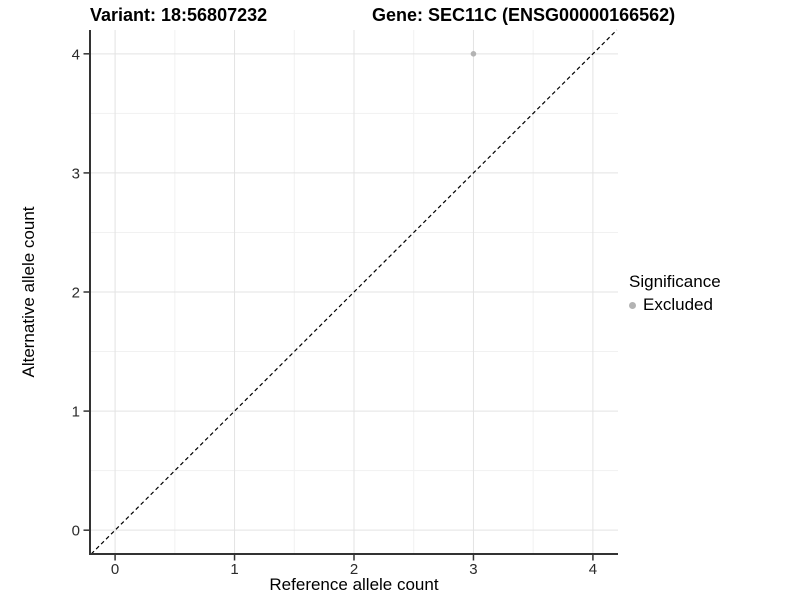 The width and height of the screenshot is (800, 600). I want to click on x-tick-labels: 0 1 2 3 4, so click(354, 569).